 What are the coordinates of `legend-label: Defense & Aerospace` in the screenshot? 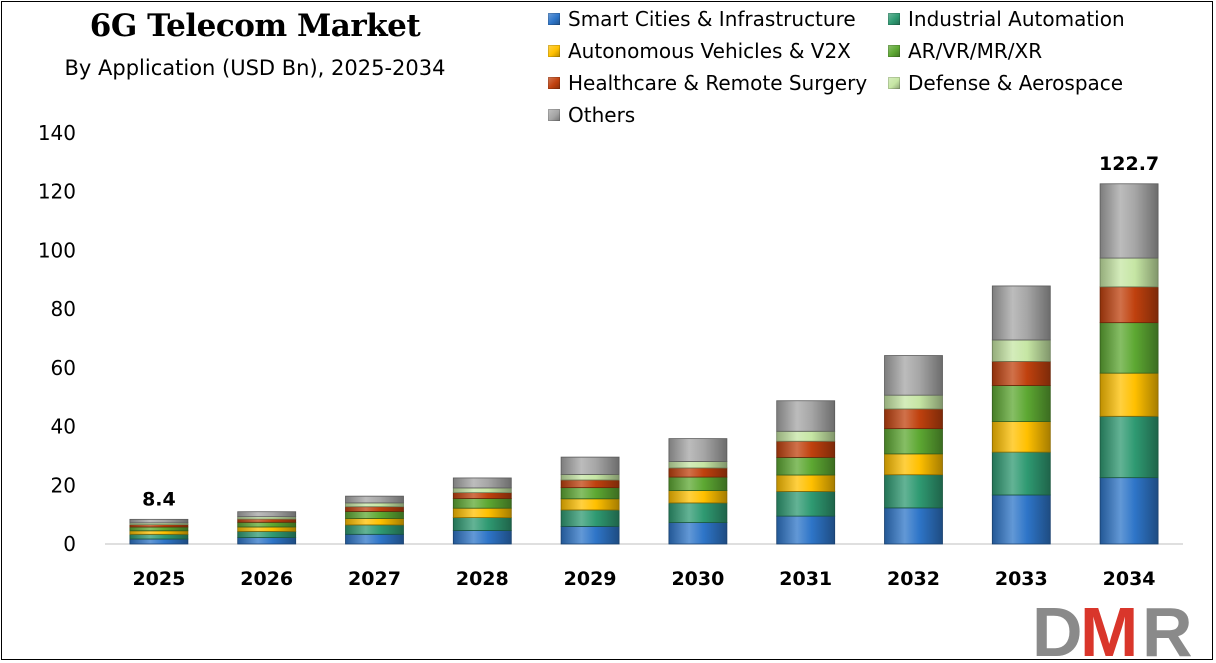 It's located at (1016, 83).